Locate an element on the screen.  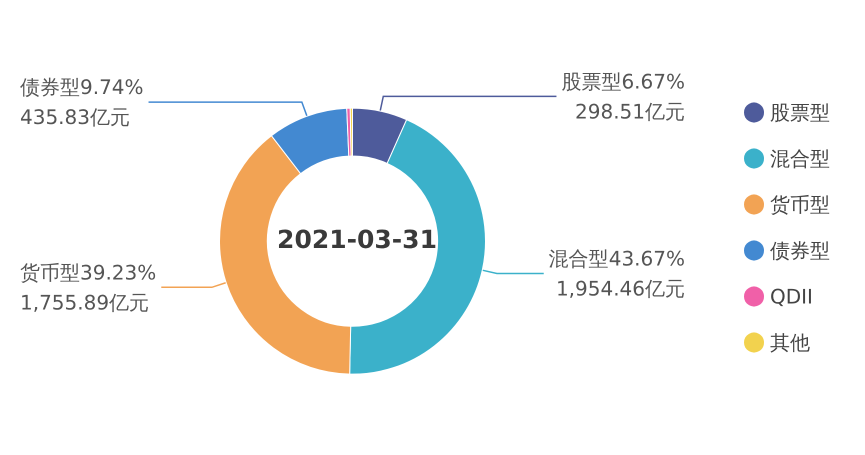
category-label: 债券型9.74% is located at coordinates (82, 87).